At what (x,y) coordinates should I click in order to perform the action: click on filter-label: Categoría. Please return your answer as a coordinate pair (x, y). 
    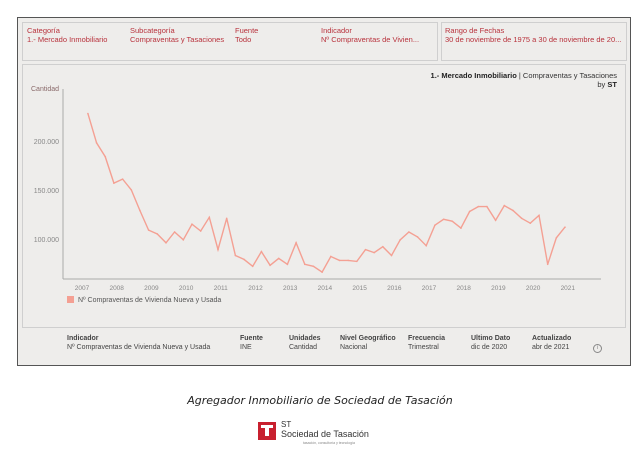
    Looking at the image, I should click on (43, 30).